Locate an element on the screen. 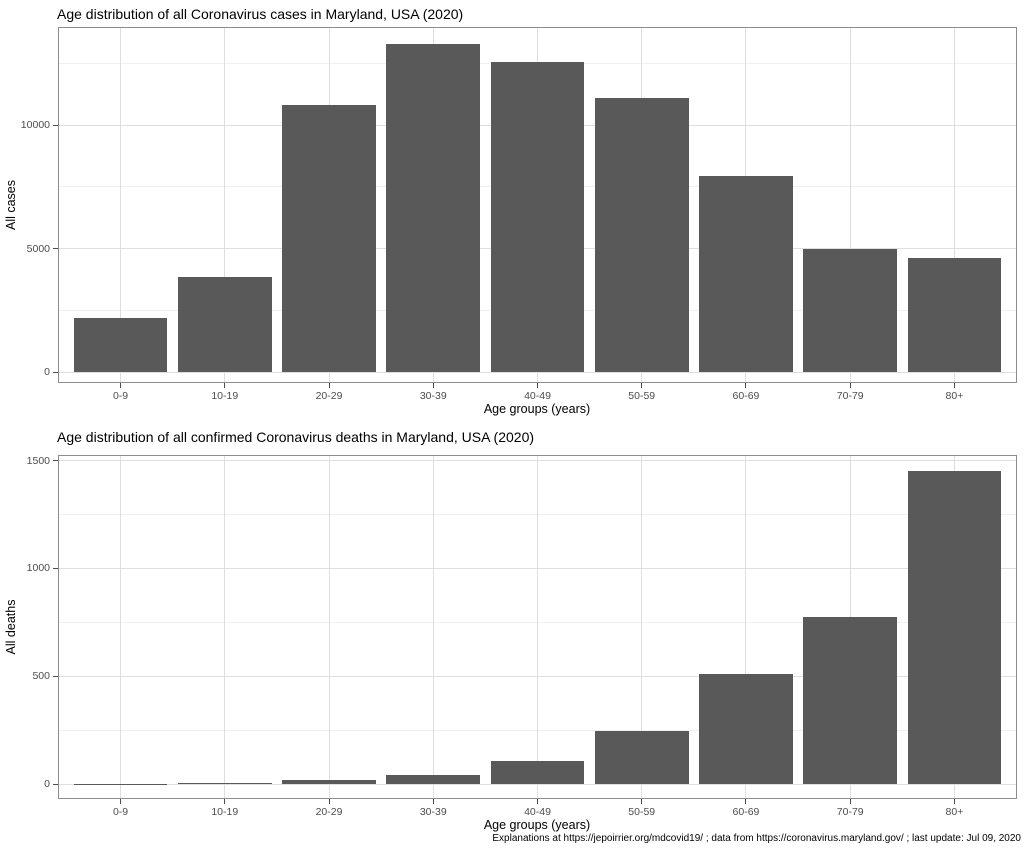 This screenshot has height=853, width=1024. chart-cases-x-axis-title: Age groups (years) is located at coordinates (537, 409).